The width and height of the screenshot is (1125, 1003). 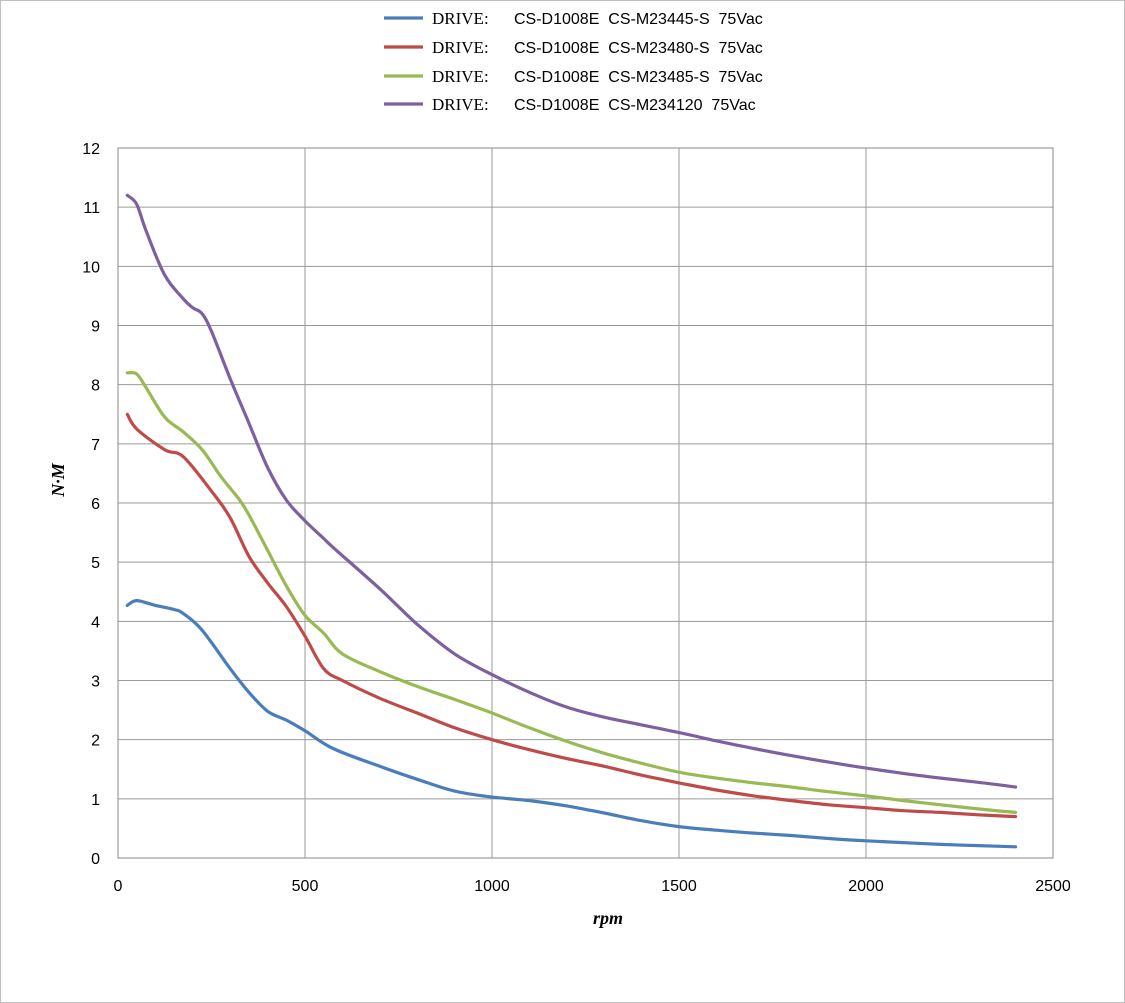 I want to click on y-tick-label-3: 3, so click(x=95, y=682).